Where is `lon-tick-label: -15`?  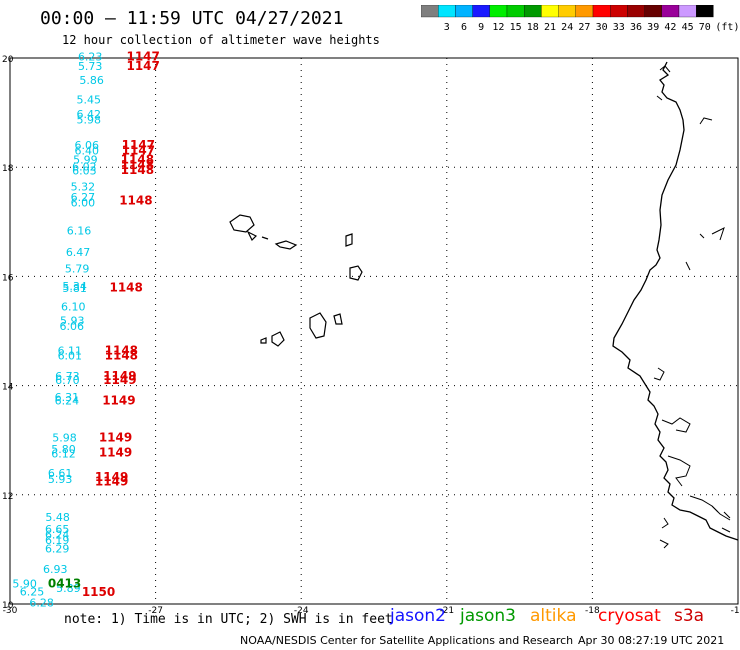
lon-tick-label: -15 is located at coordinates (735, 611).